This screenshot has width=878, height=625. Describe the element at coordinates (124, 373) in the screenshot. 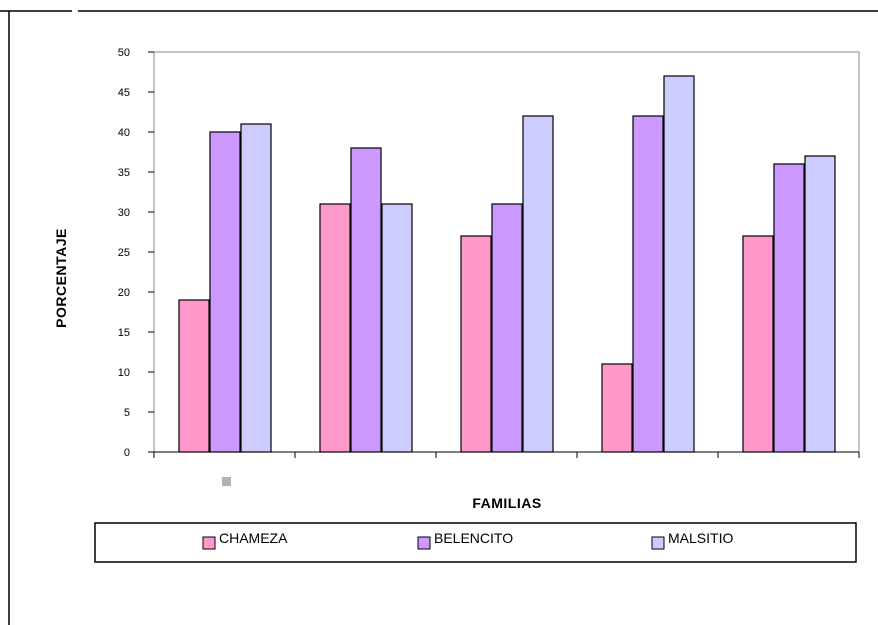

I see `y-tick-label: 10` at that location.